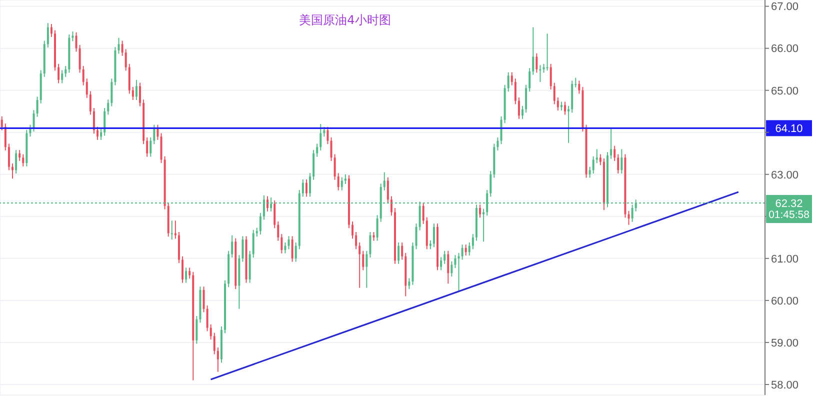  What do you see at coordinates (785, 343) in the screenshot?
I see `y-tick-label: 59.00` at bounding box center [785, 343].